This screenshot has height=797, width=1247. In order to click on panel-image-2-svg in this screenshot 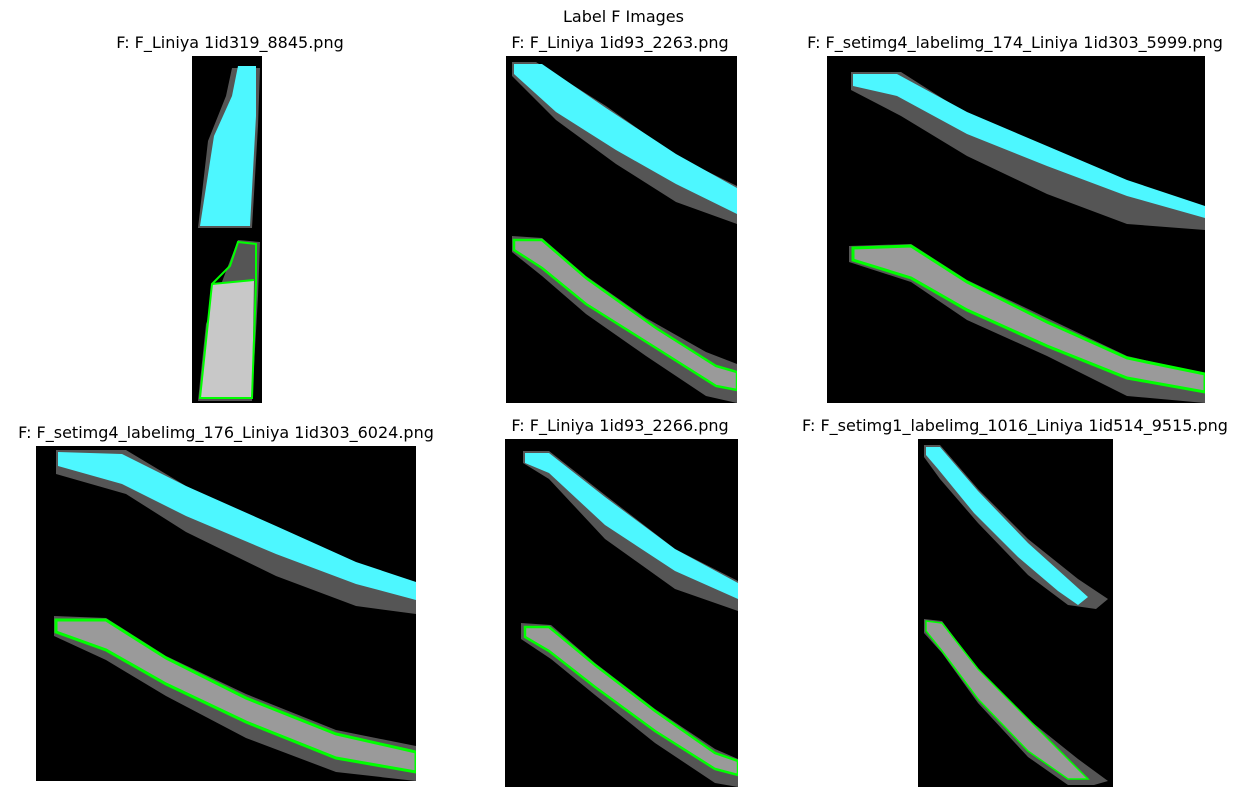, I will do `click(624, 232)`.